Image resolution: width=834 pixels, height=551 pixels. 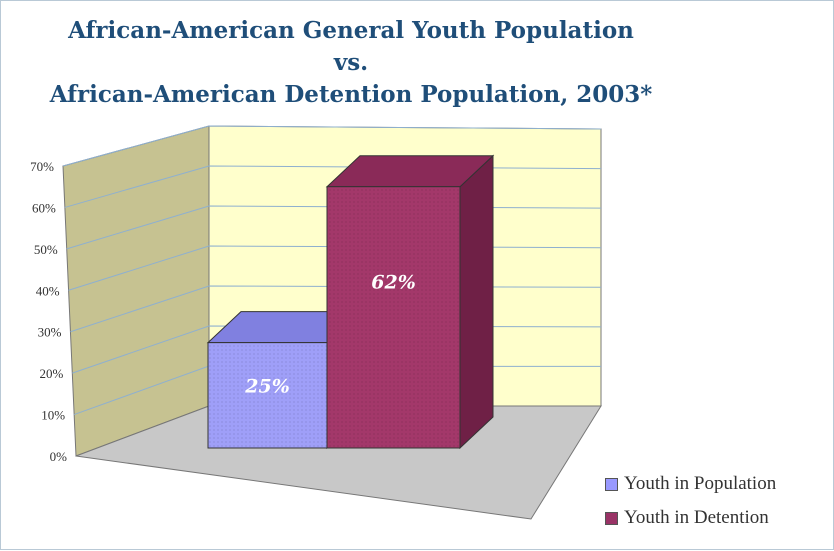 I want to click on data-label-0: 25%, so click(x=267, y=387).